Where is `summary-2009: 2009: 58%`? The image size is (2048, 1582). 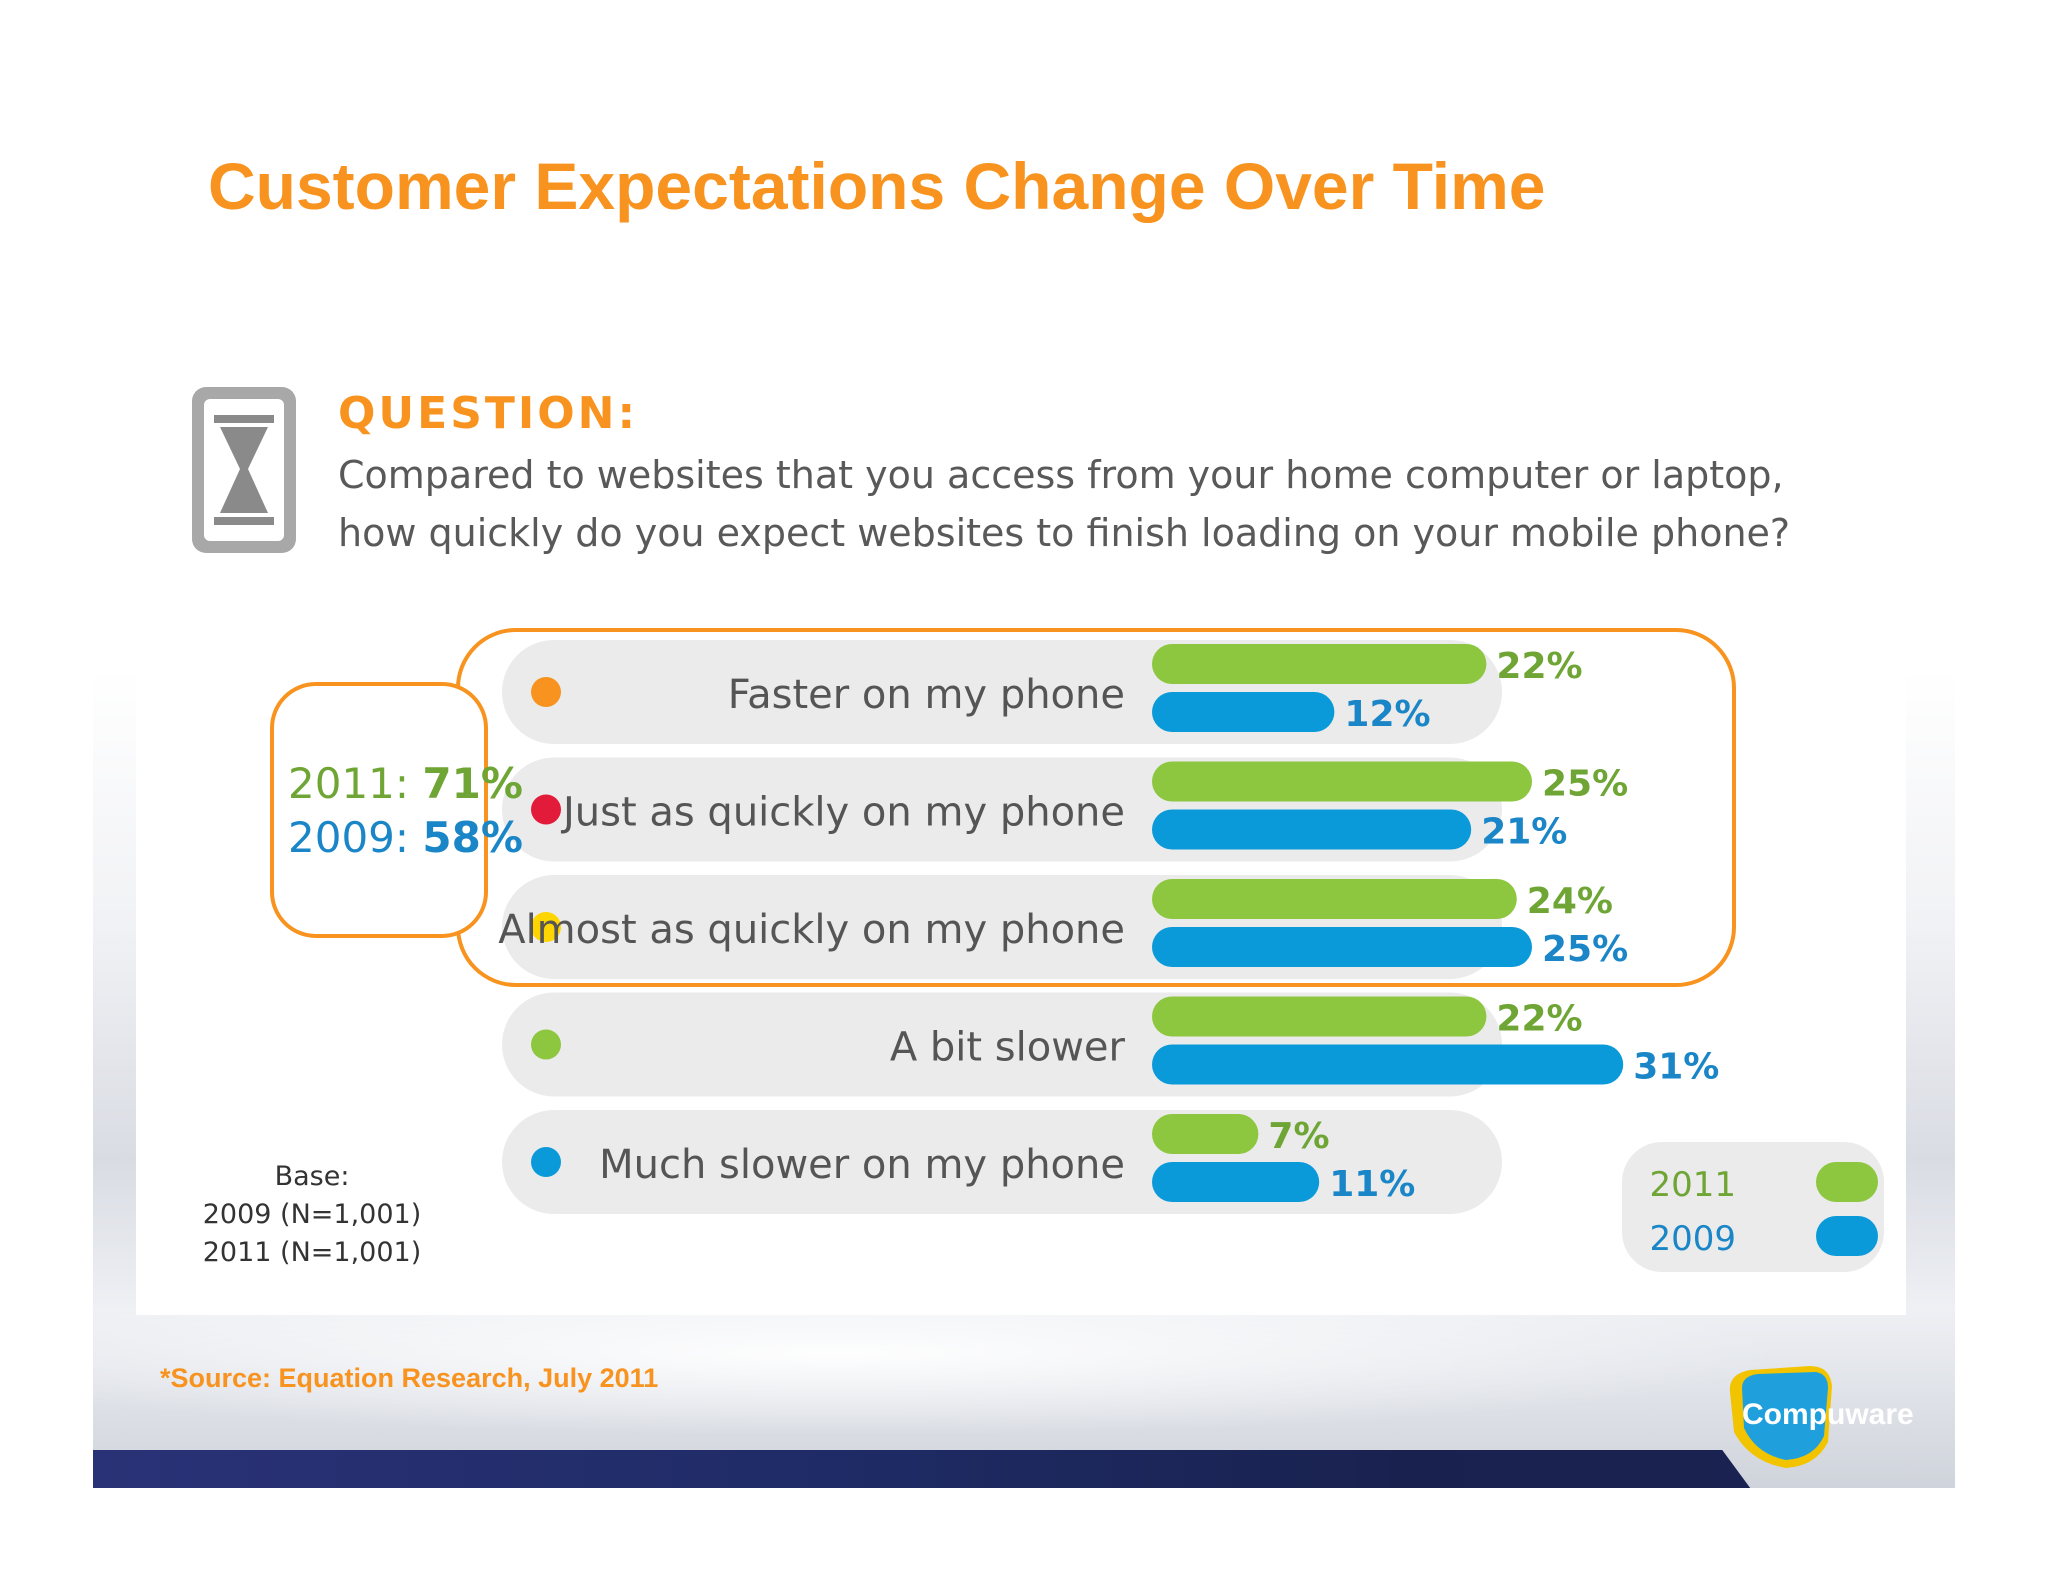
summary-2009: 2009: 58% is located at coordinates (405, 837).